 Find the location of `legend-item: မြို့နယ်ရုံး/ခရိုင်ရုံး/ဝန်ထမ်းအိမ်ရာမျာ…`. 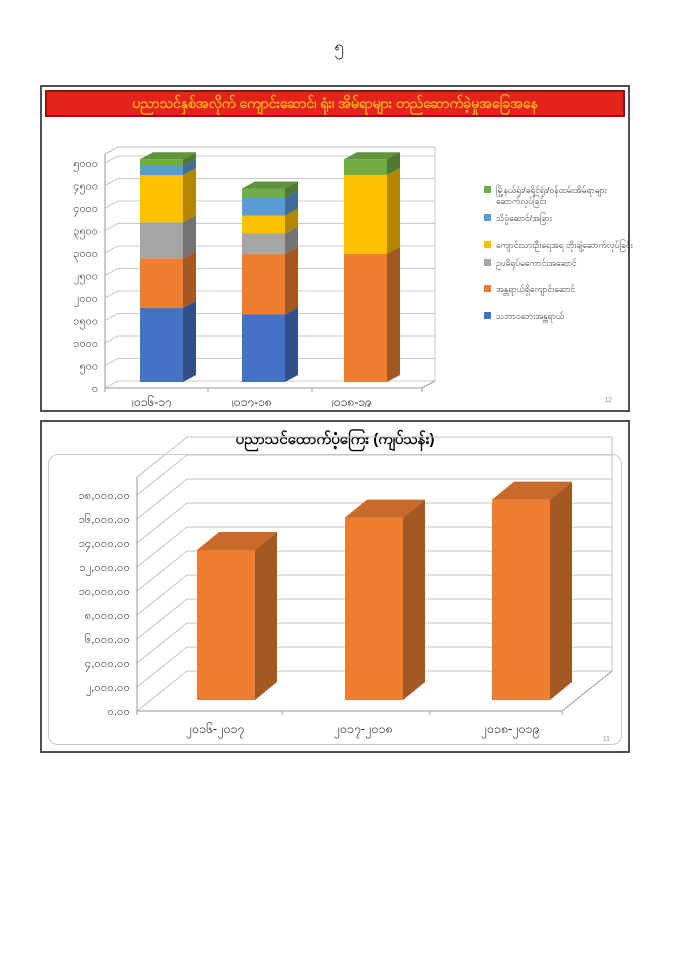

legend-item: မြို့နယ်ရုံး/ခရိုင်ရုံး/ဝန်ထမ်းအိမ်ရာမျာ… is located at coordinates (560, 195).